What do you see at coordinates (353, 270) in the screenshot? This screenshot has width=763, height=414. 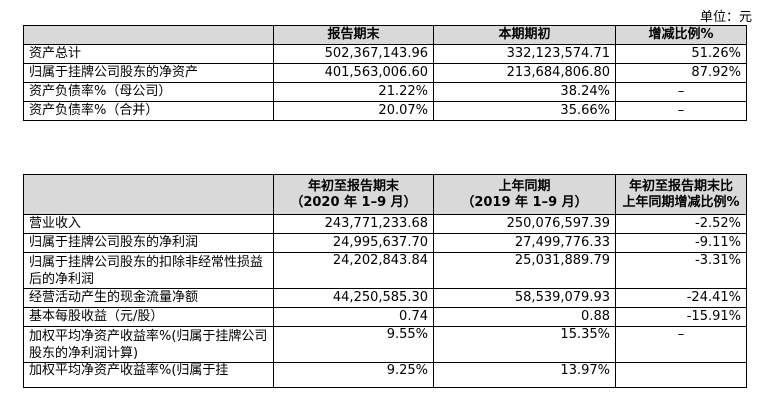 I see `cell-current: 24,202,843.84` at bounding box center [353, 270].